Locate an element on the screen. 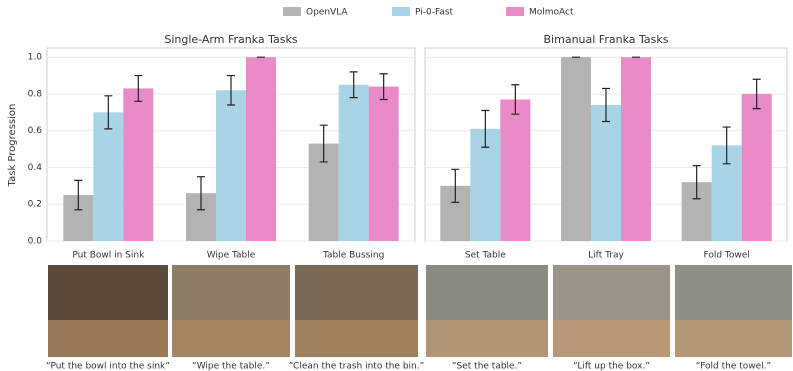 This screenshot has height=371, width=793. y-tick-label: 0.0 is located at coordinates (35, 242).